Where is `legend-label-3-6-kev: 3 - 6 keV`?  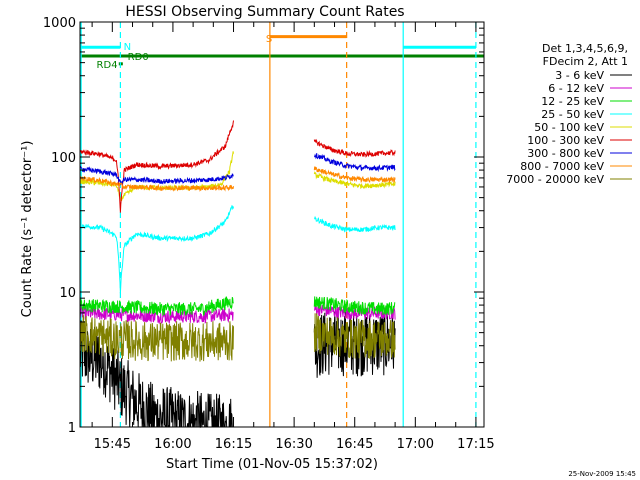 legend-label-3-6-kev: 3 - 6 keV is located at coordinates (579, 75).